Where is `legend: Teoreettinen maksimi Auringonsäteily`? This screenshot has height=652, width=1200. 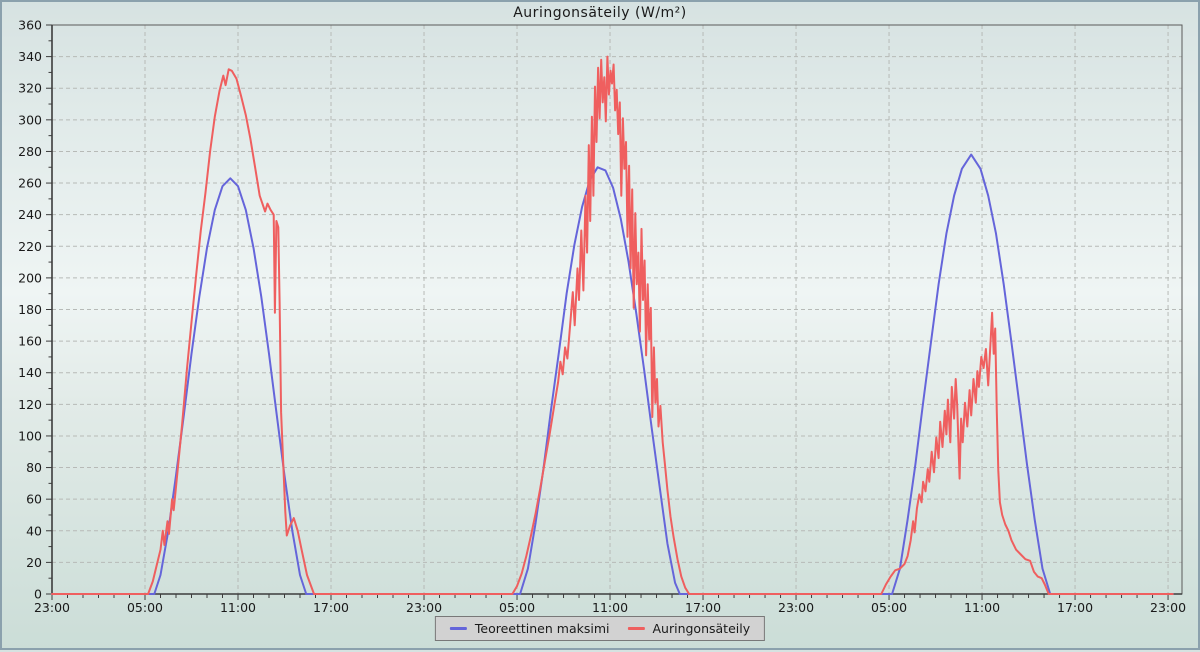 legend: Teoreettinen maksimi Auringonsäteily is located at coordinates (600, 628).